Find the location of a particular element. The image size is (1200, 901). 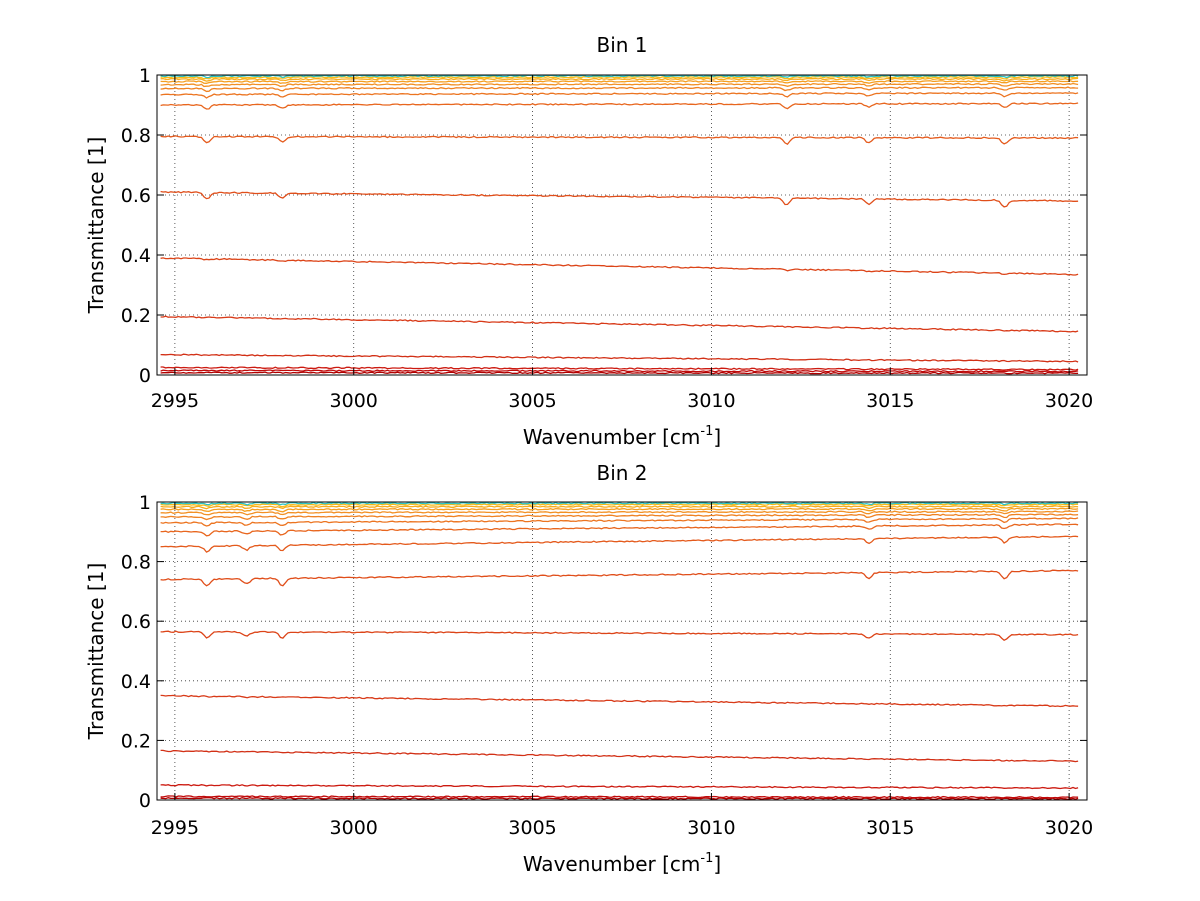

chart-title: Bin 2 is located at coordinates (621, 473).